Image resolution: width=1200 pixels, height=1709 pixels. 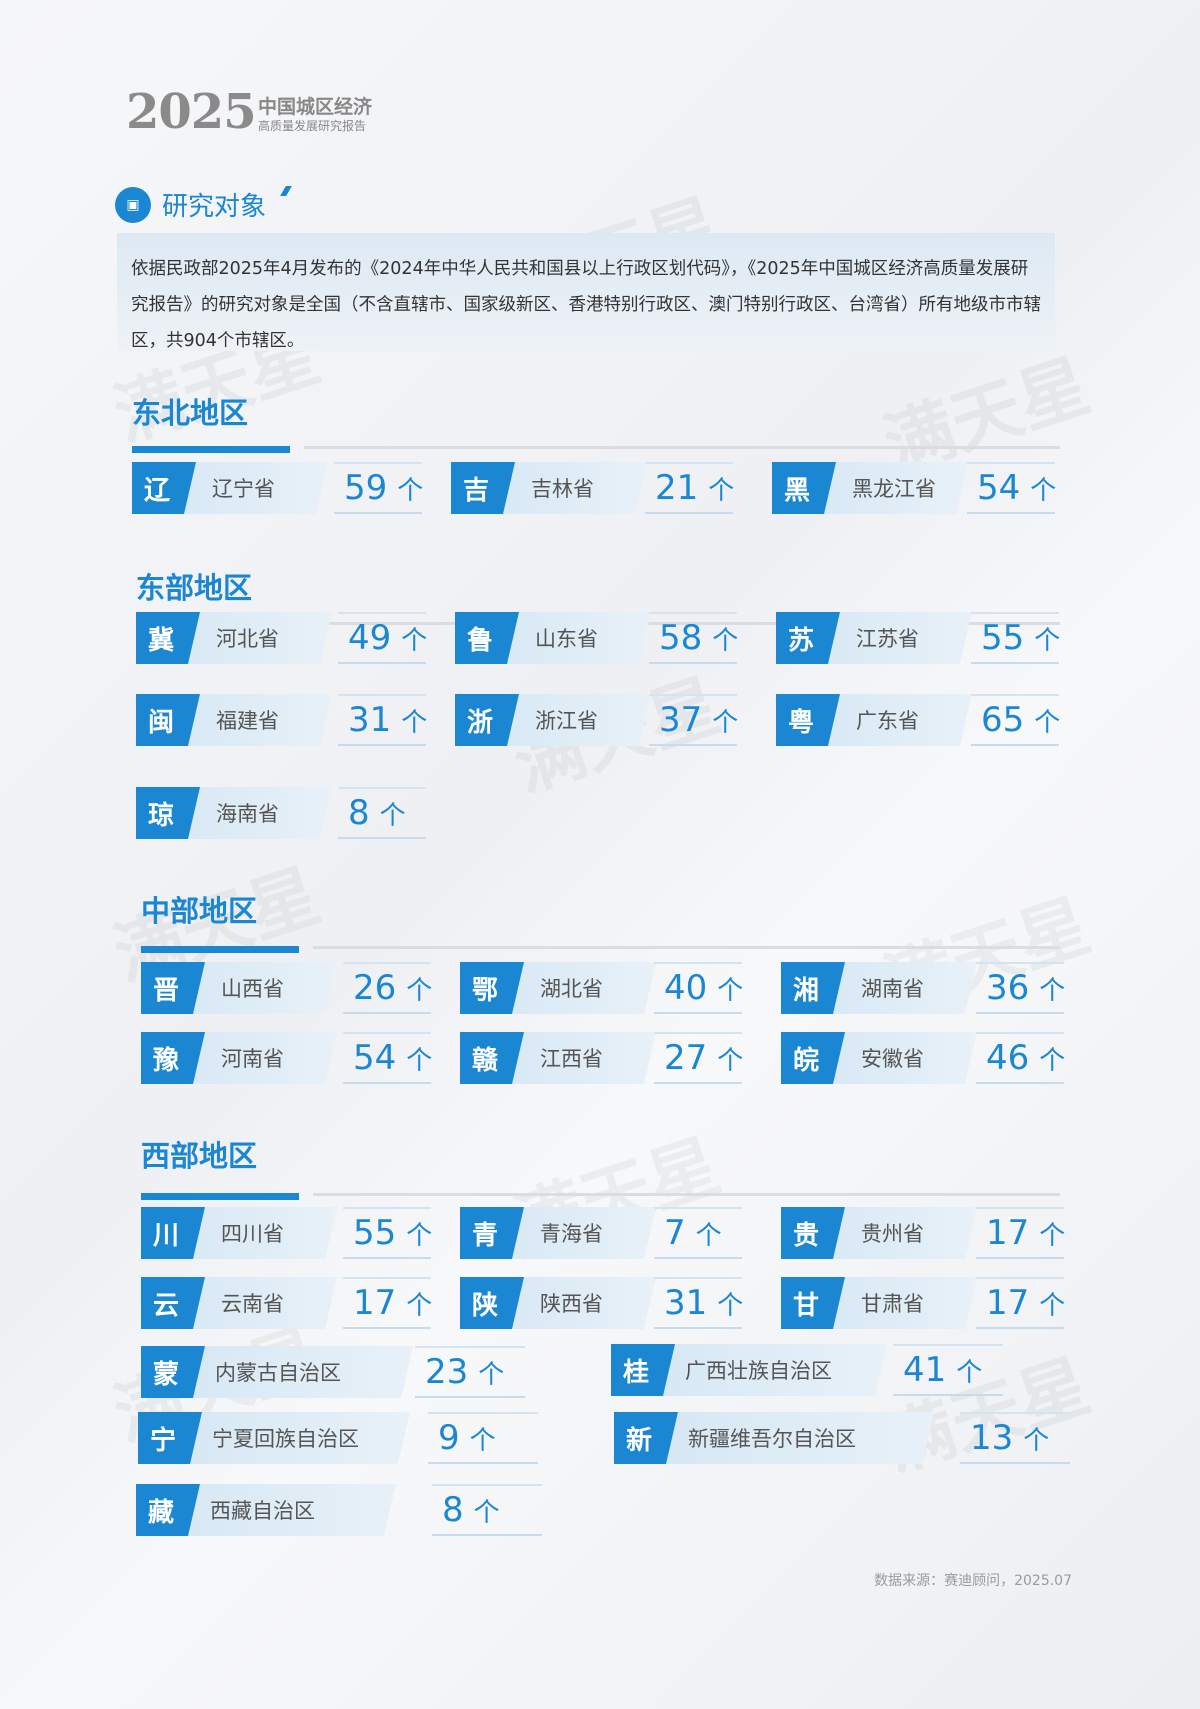 What do you see at coordinates (607, 1233) in the screenshot?
I see `province-item: 青 青海省 7 个` at bounding box center [607, 1233].